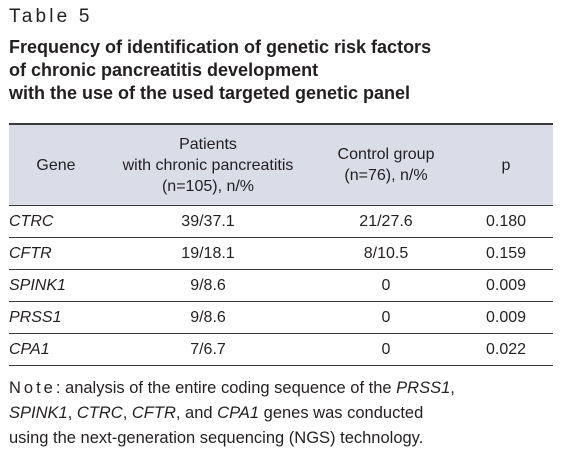  I want to click on table-row: CTRC 39/37.1 21/27.6 0.180, so click(281, 221).